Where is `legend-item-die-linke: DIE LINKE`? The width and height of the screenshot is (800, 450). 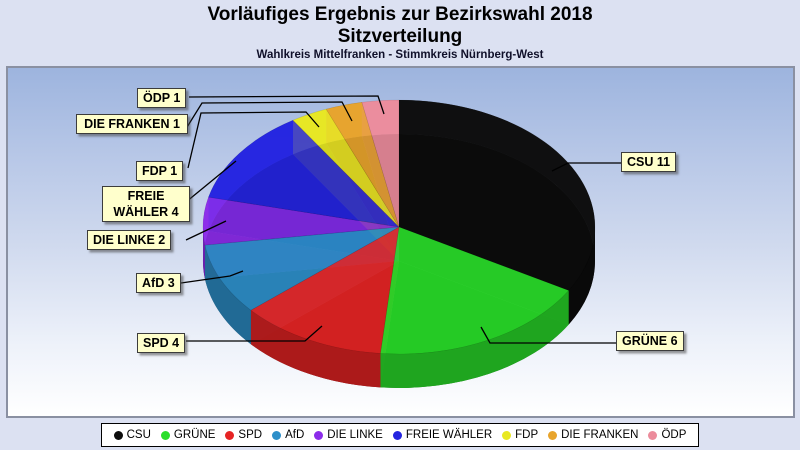 legend-item-die-linke: DIE LINKE is located at coordinates (348, 435).